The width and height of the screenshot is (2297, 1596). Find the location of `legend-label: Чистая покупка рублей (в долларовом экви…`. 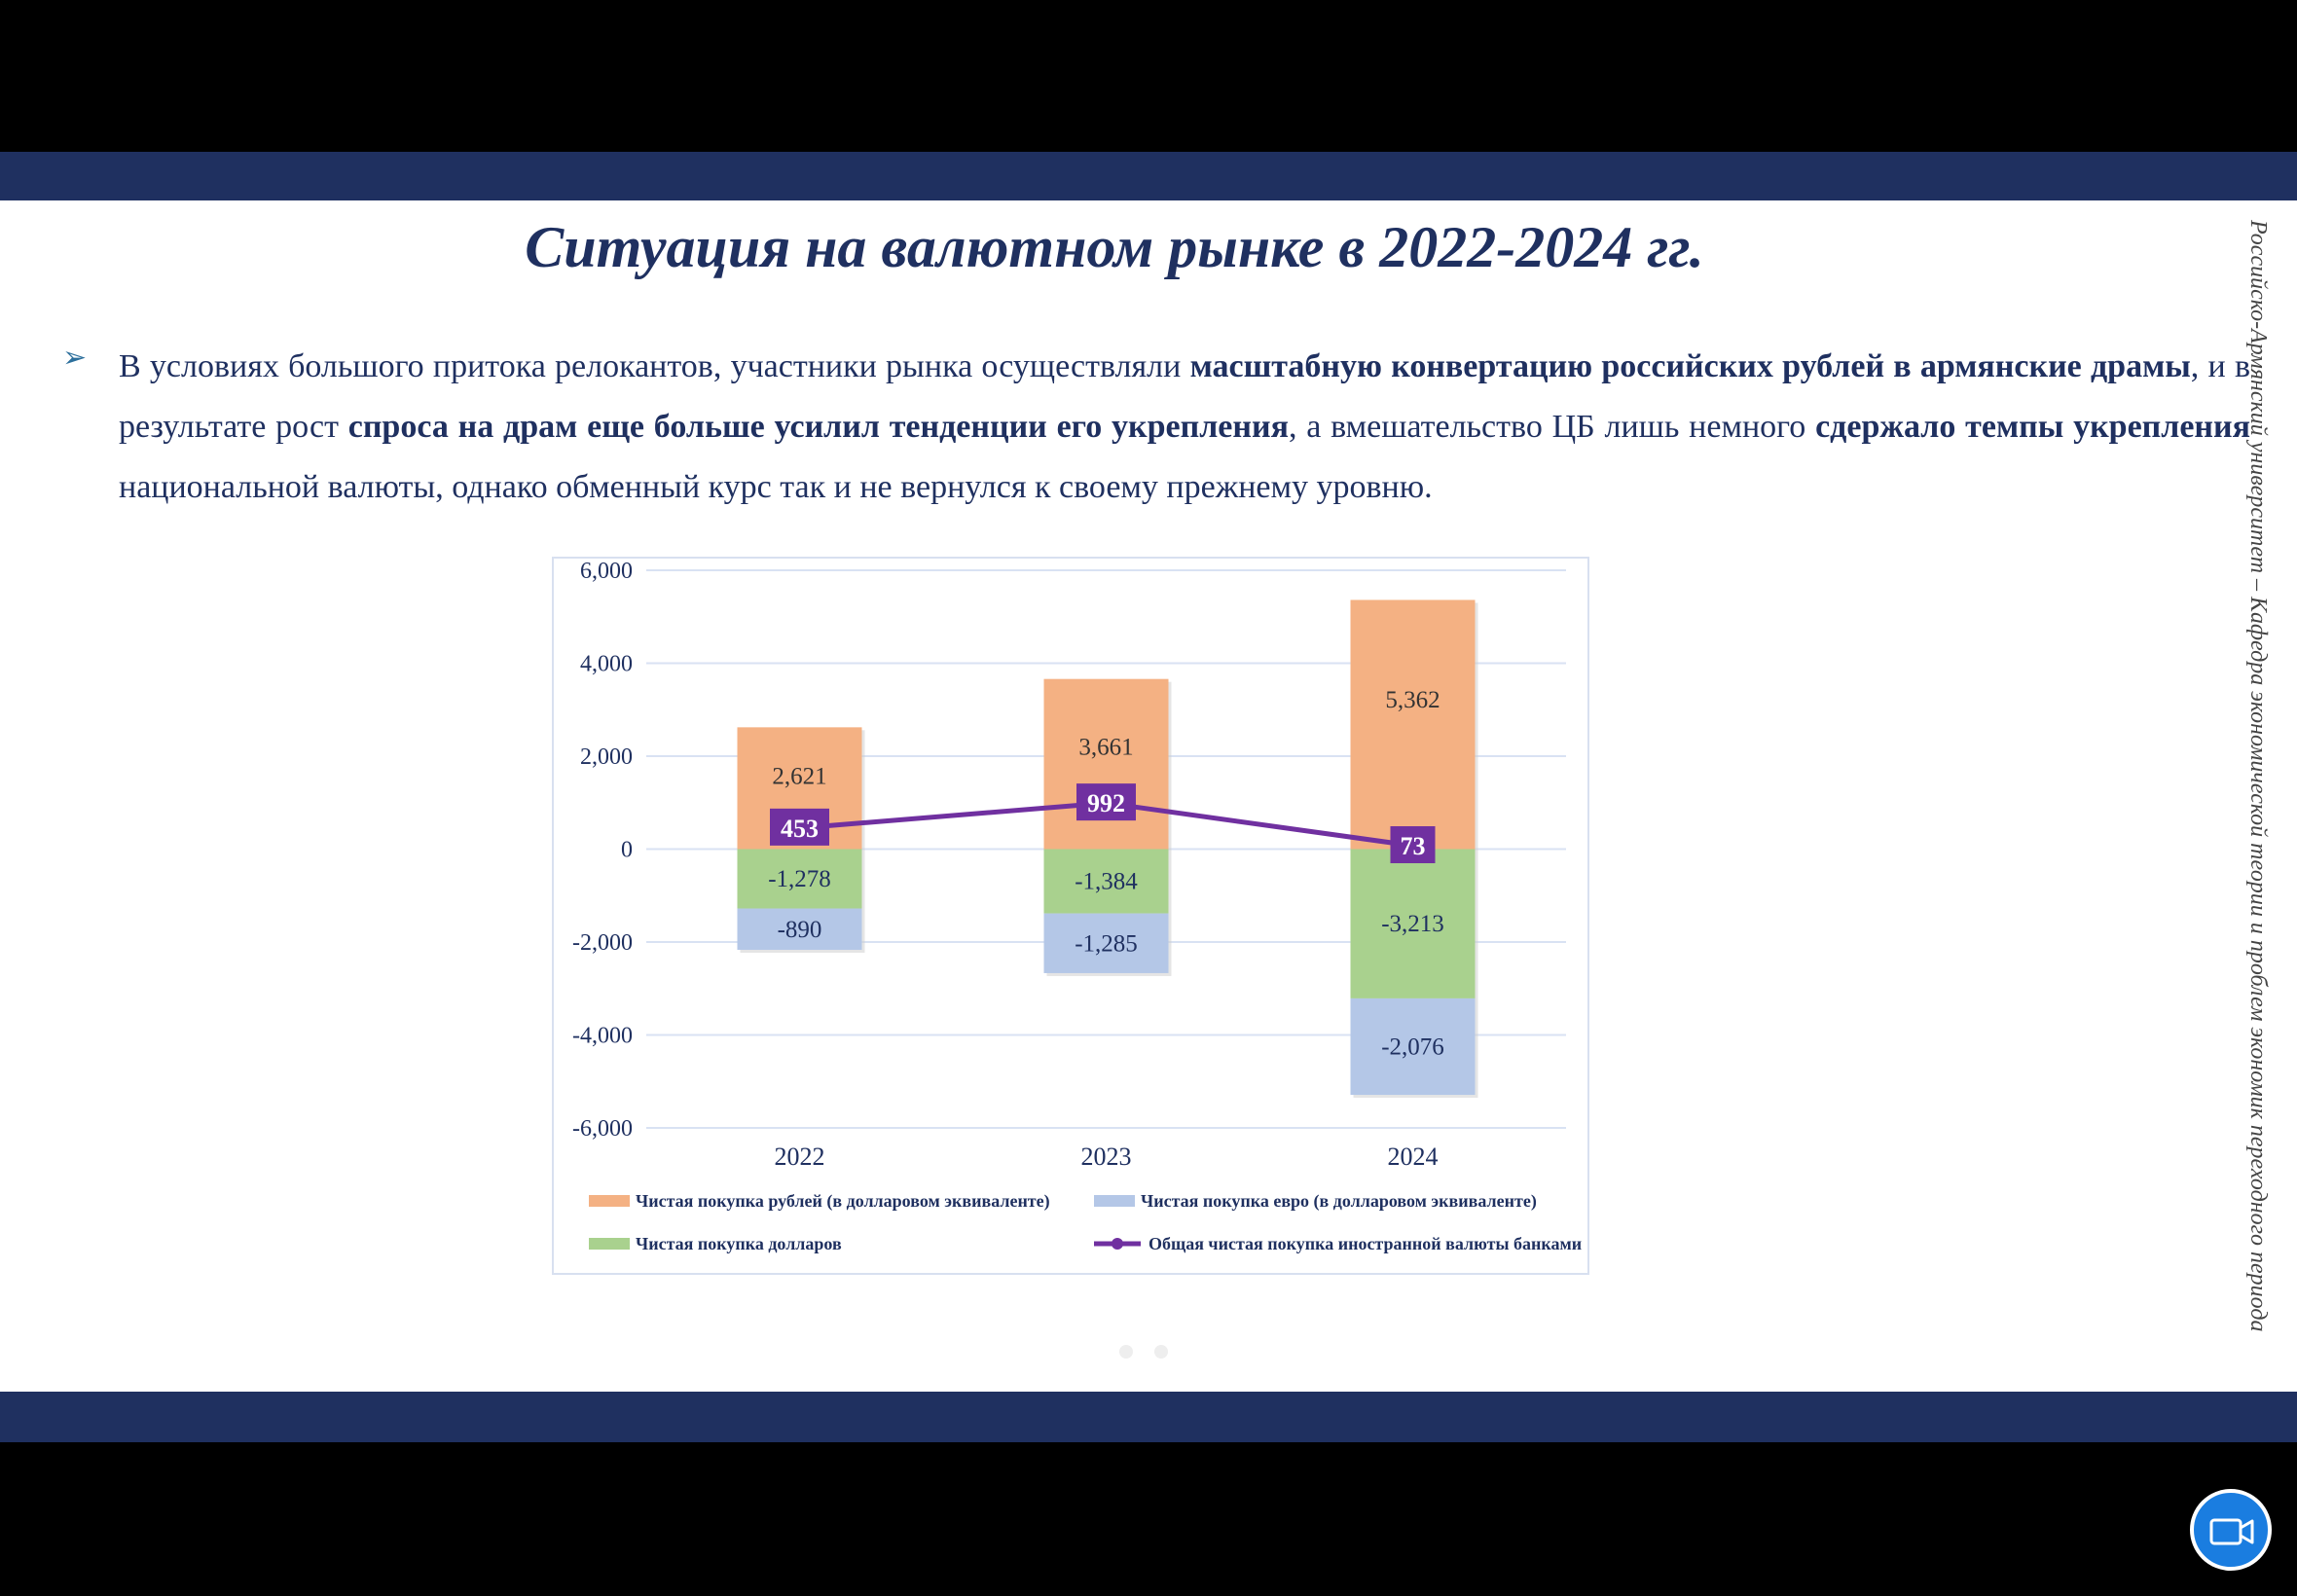

legend-label: Чистая покупка рублей (в долларовом экви… is located at coordinates (843, 1201).